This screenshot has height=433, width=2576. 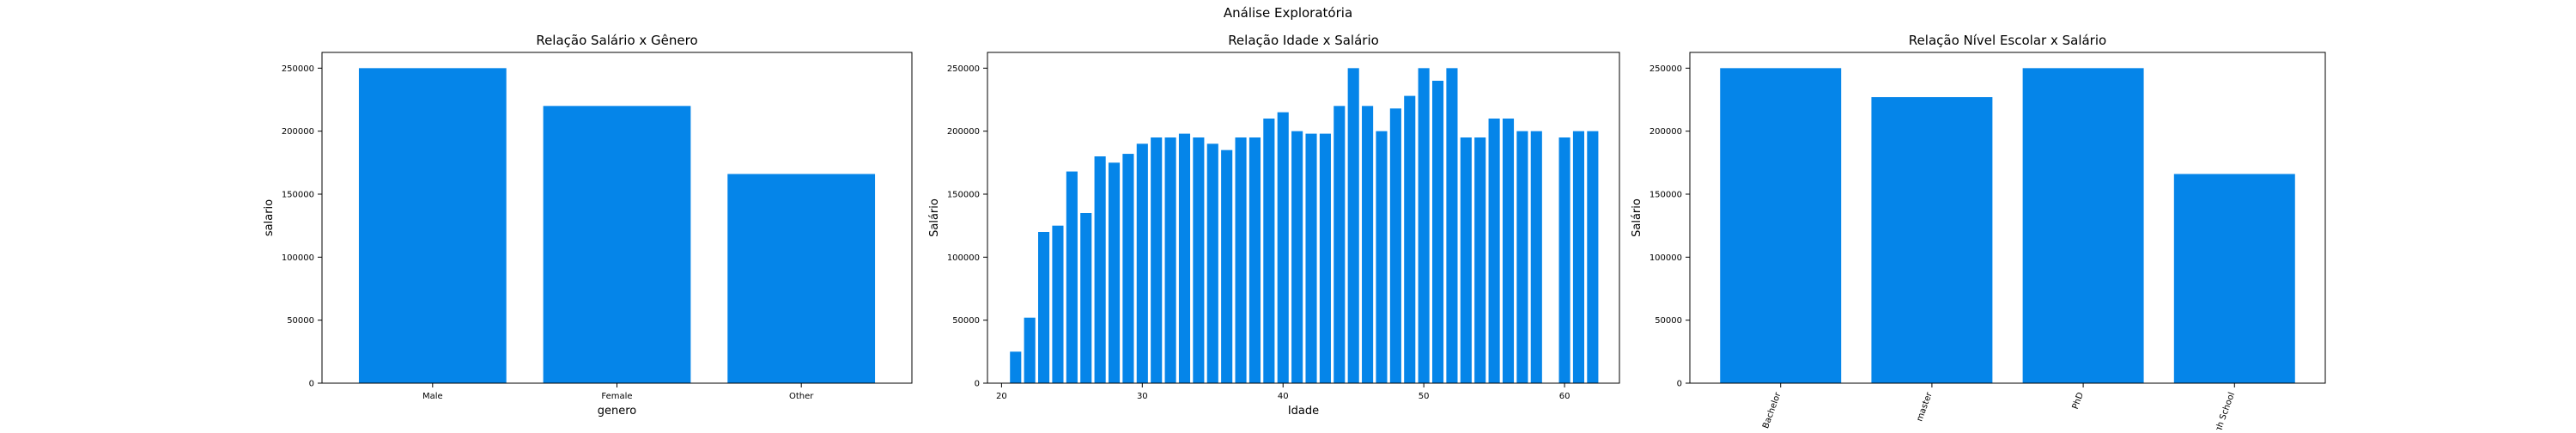 I want to click on x-tick-label: 60, so click(x=1565, y=396).